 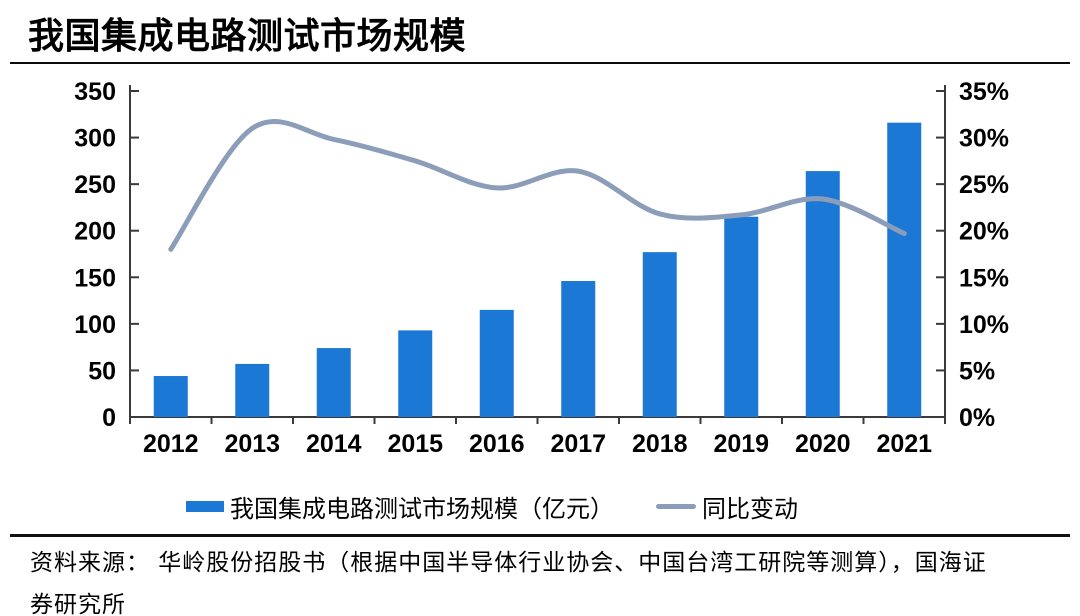 I want to click on bar-2021, so click(x=904, y=269).